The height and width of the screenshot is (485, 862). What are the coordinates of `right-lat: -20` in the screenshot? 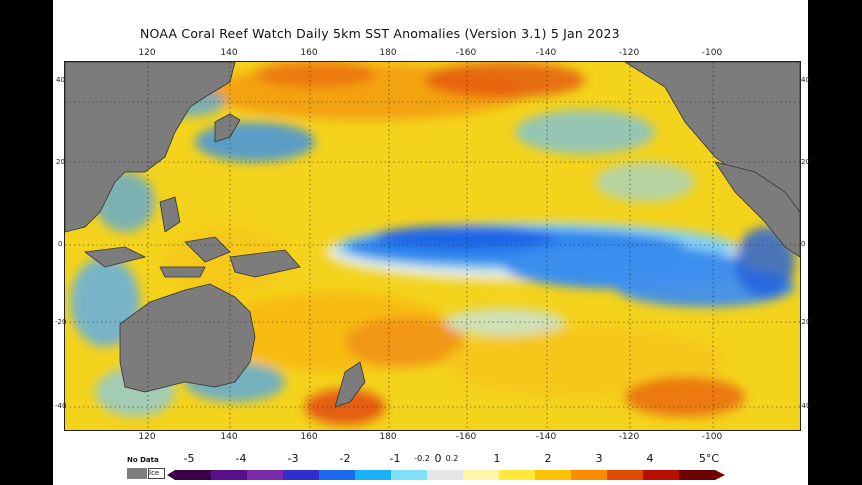 It's located at (805, 322).